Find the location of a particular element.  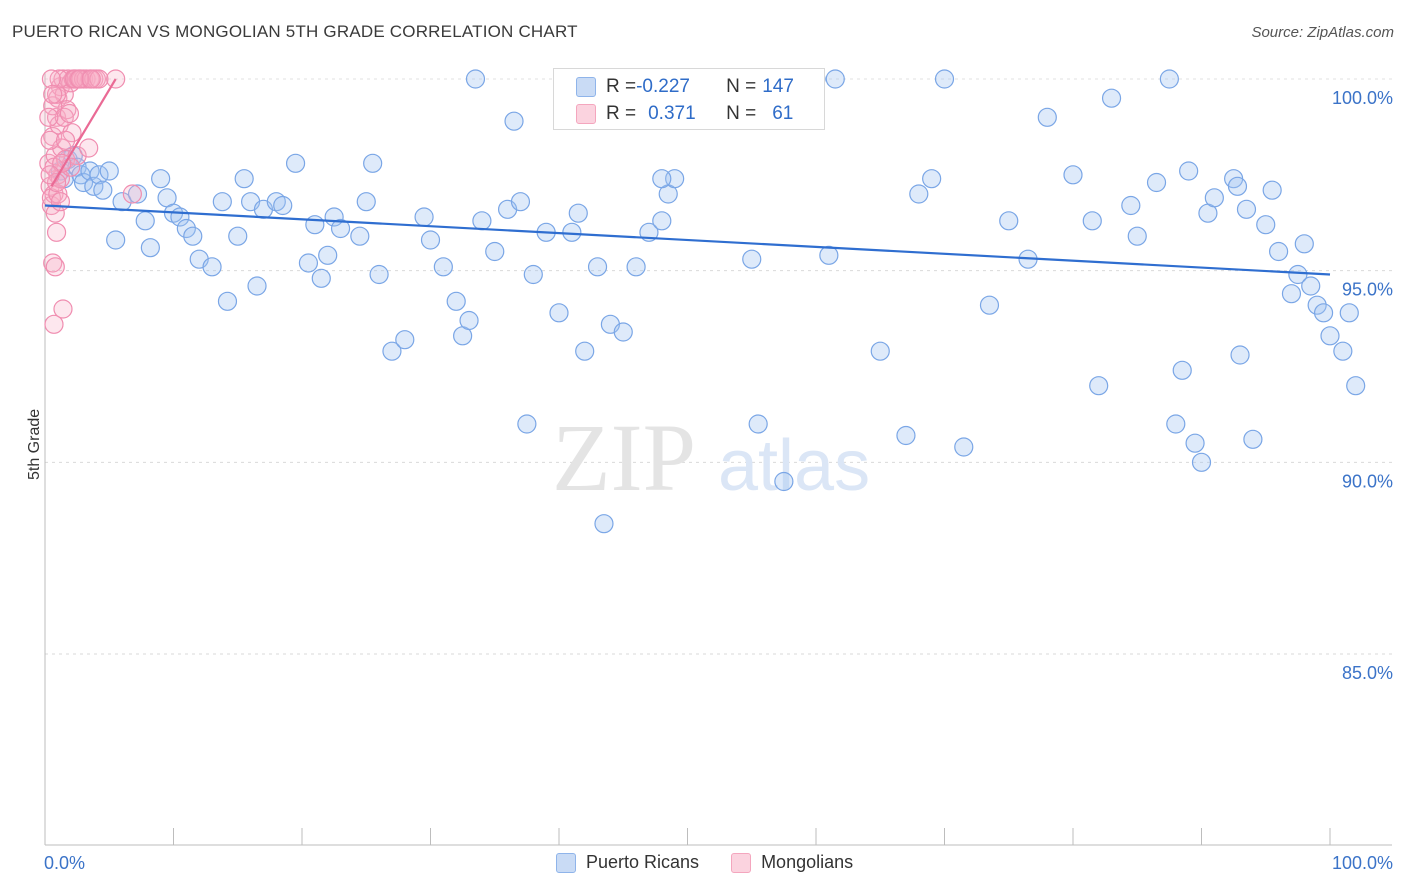

stats-legend-box: R = -0.227 N = 147 R = 0.371 N = 61 is located at coordinates (689, 99).